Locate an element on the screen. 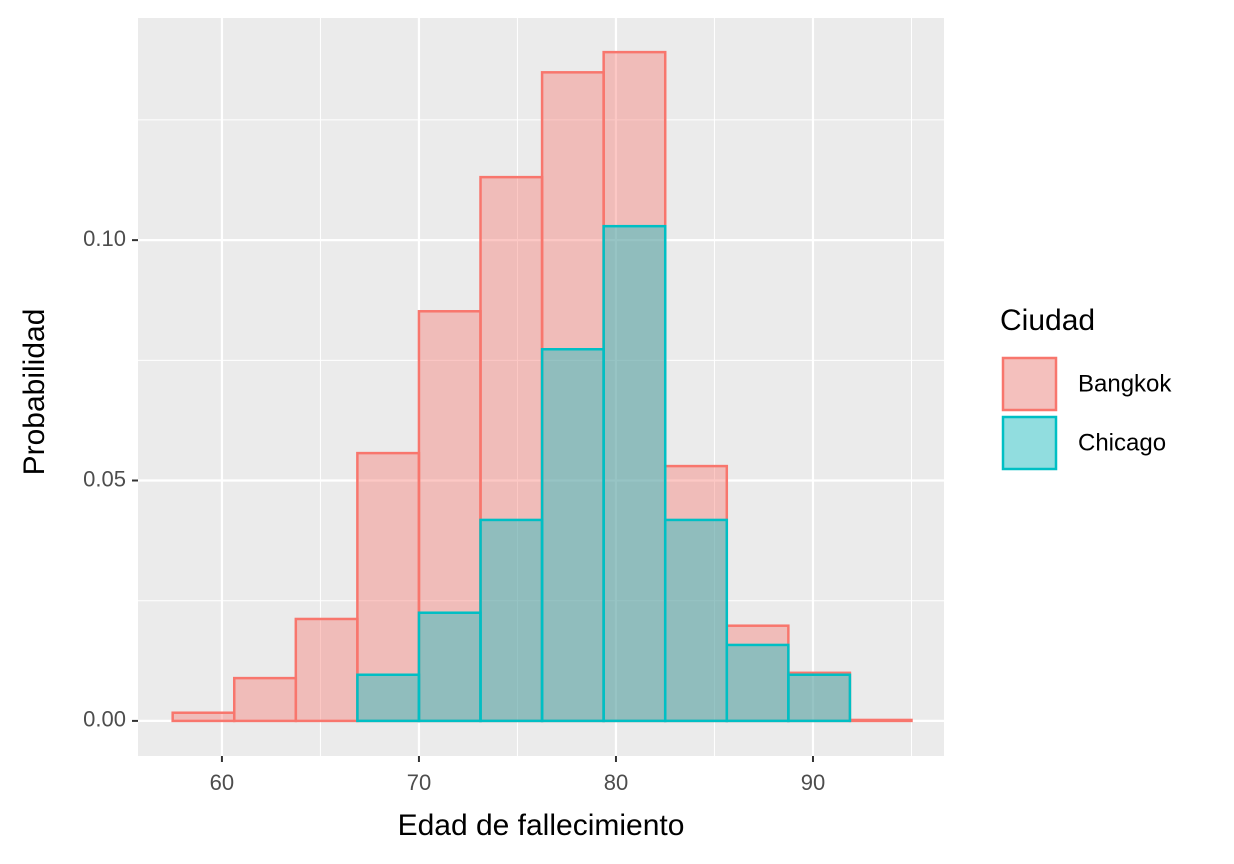  legend: Bangkok Chicago is located at coordinates (1086, 413).